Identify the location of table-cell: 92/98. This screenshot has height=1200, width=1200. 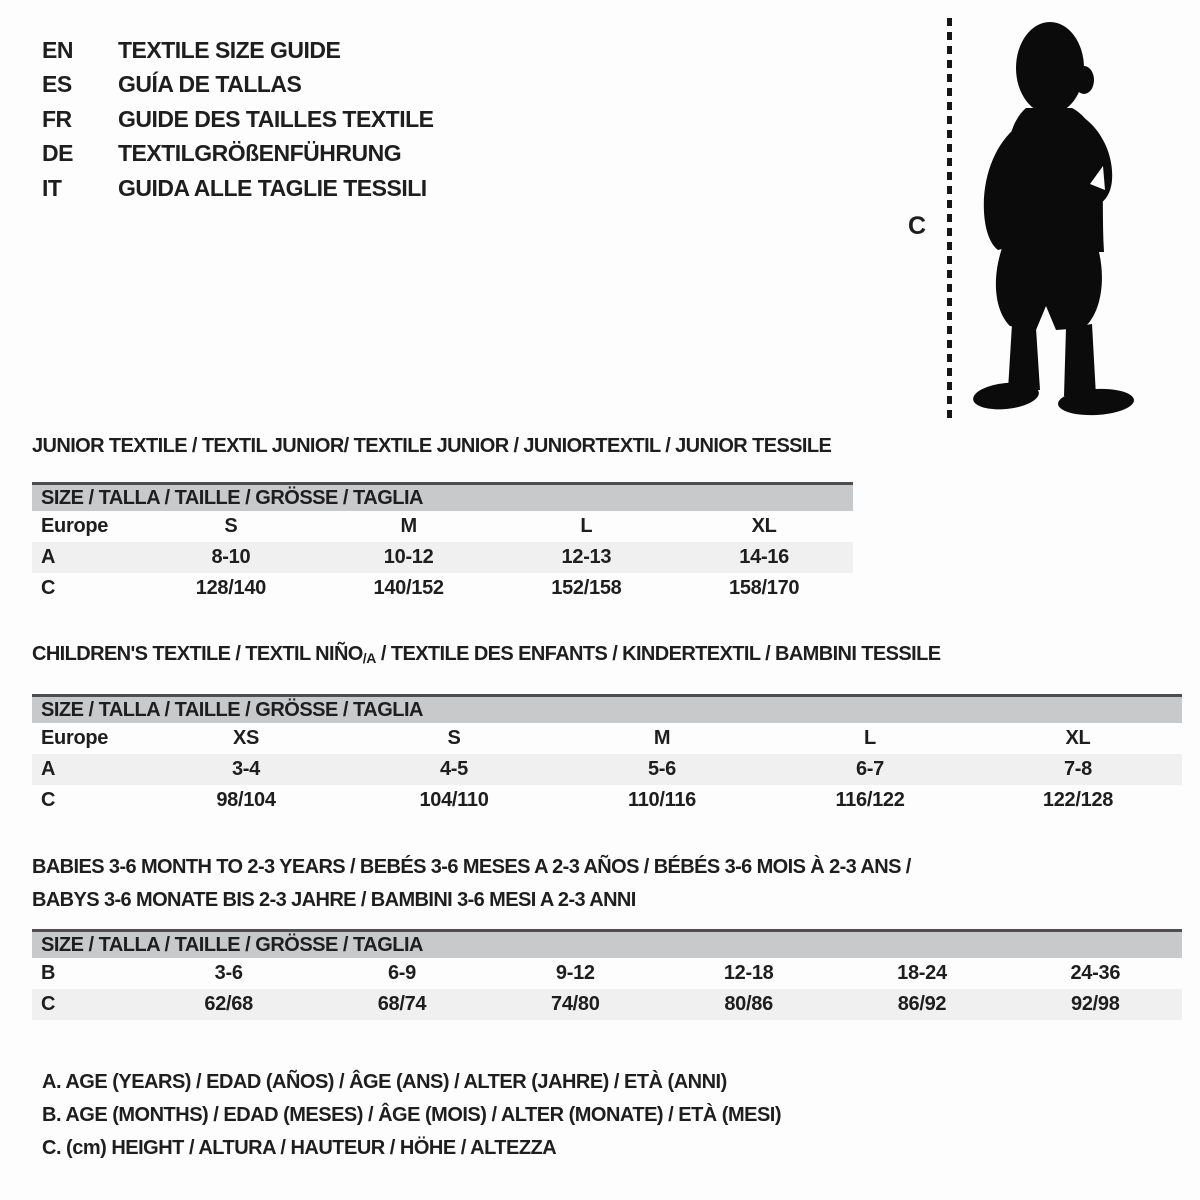
(1095, 1004).